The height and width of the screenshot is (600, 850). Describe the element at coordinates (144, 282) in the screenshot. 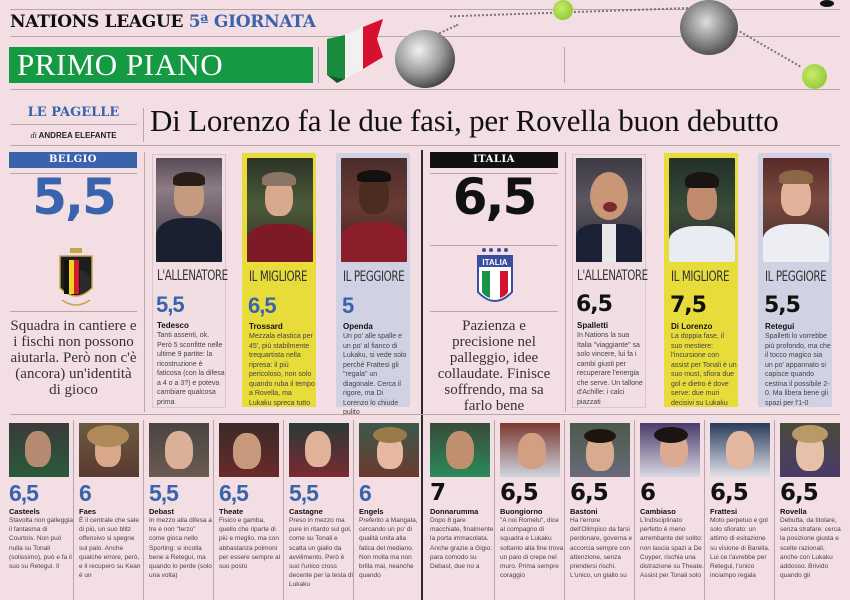

I see `column-divider` at that location.